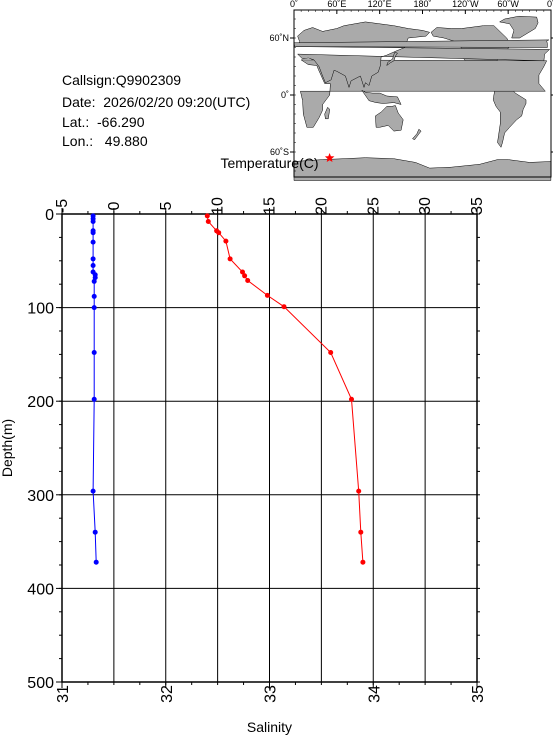  What do you see at coordinates (422, 4) in the screenshot?
I see `map-lon-label: 180˚` at bounding box center [422, 4].